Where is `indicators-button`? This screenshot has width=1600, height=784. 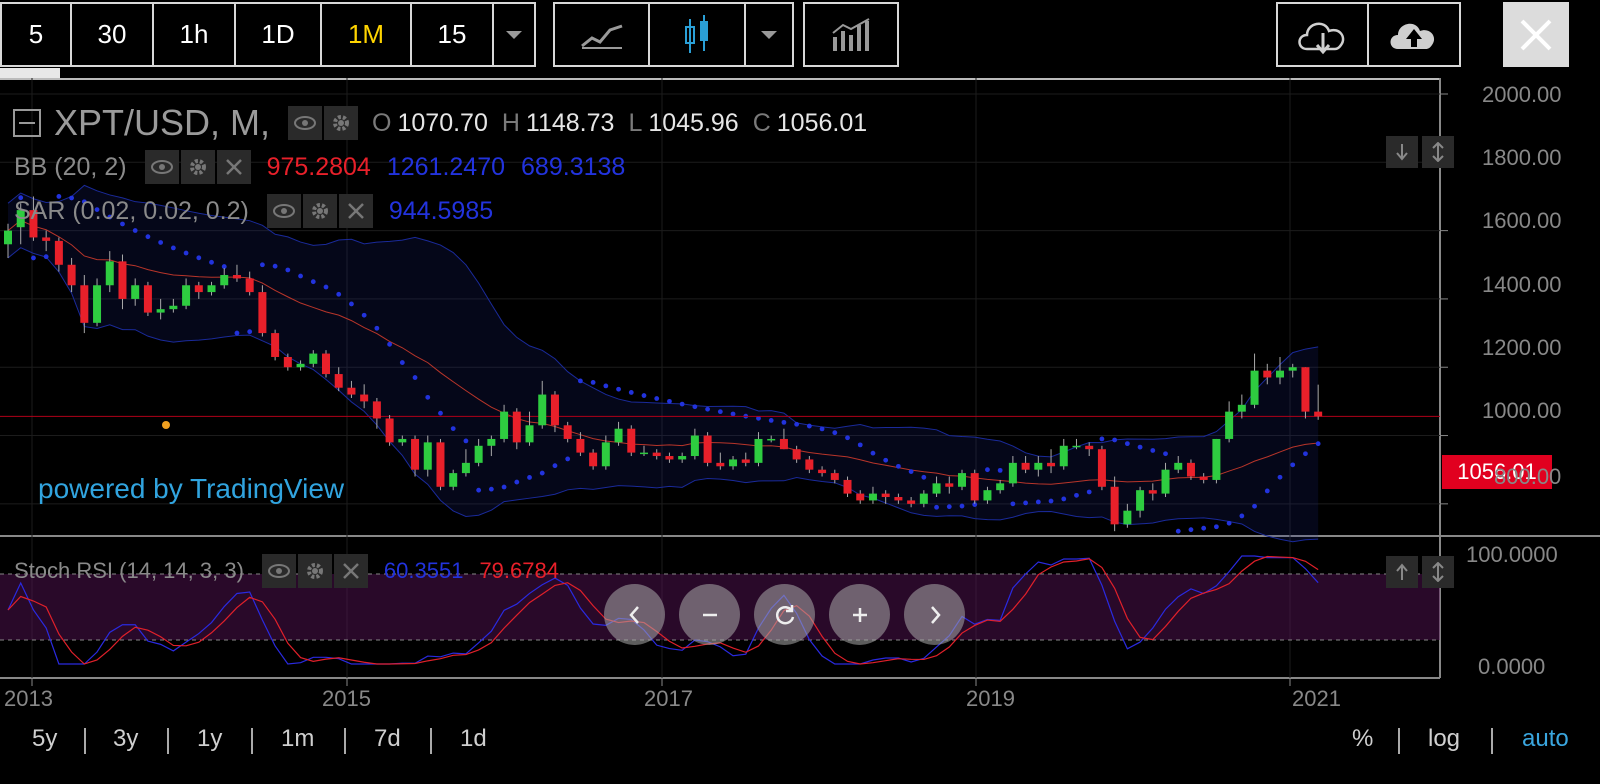 indicators-button is located at coordinates (851, 34).